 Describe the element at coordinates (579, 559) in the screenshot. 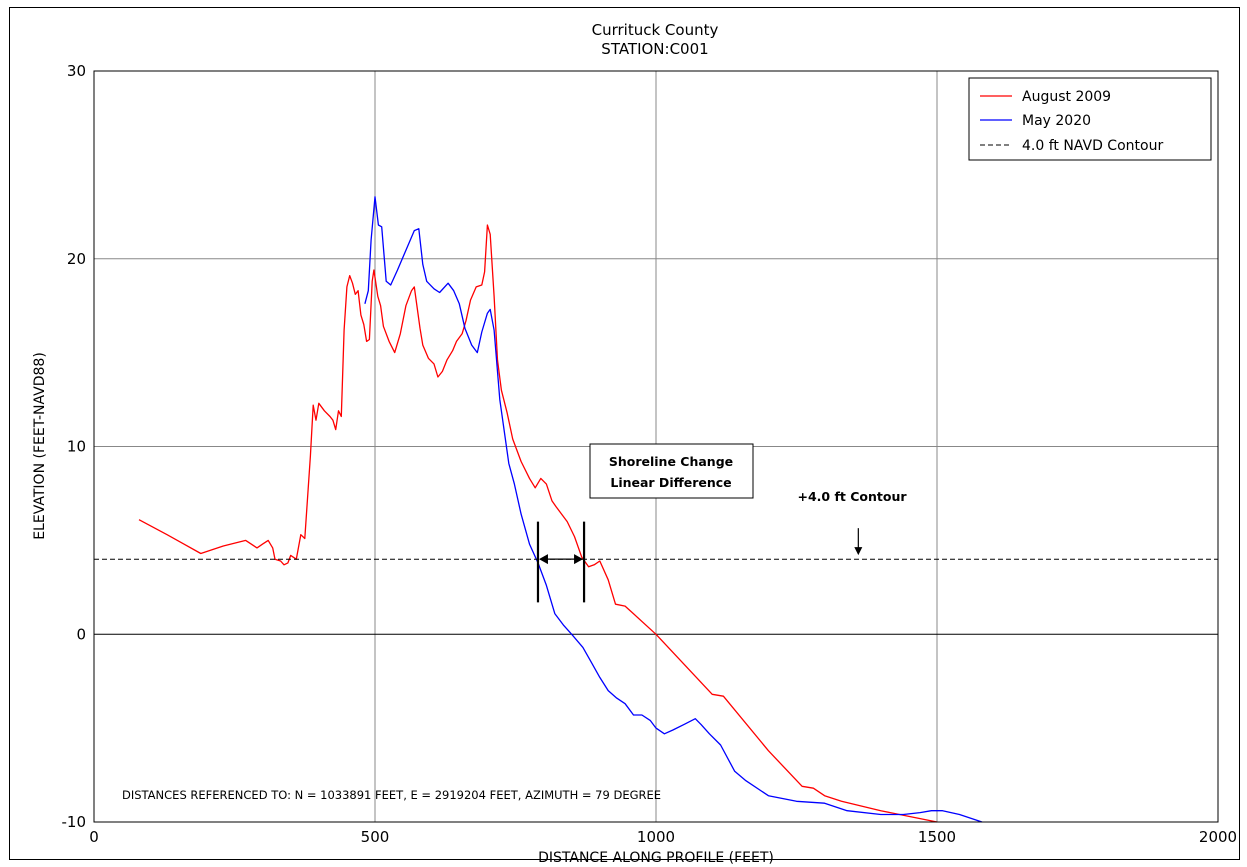

I see `difference-arrow-head-right` at that location.